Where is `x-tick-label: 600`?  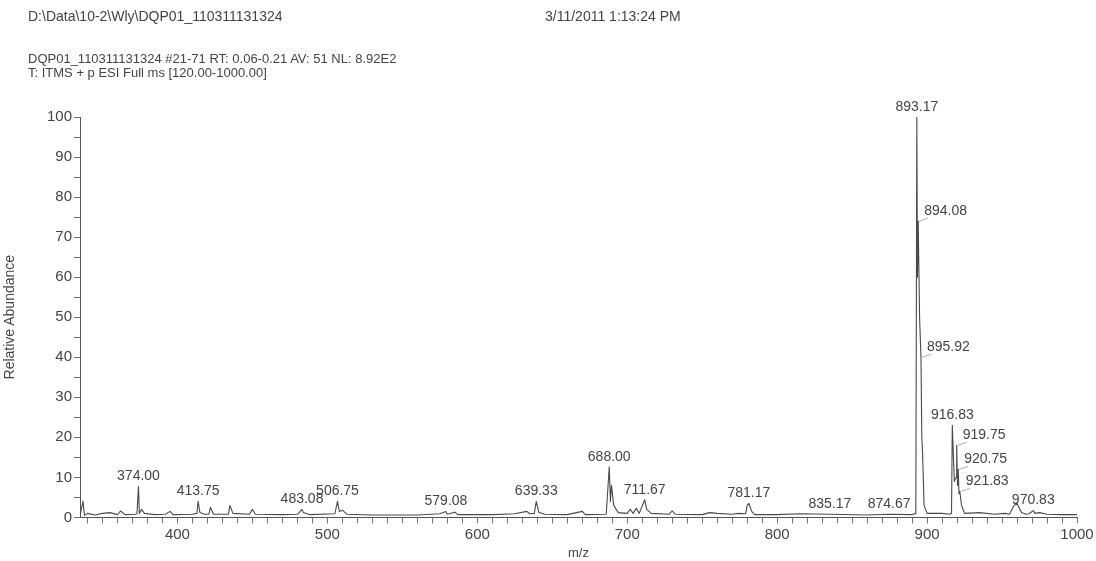 x-tick-label: 600 is located at coordinates (477, 533).